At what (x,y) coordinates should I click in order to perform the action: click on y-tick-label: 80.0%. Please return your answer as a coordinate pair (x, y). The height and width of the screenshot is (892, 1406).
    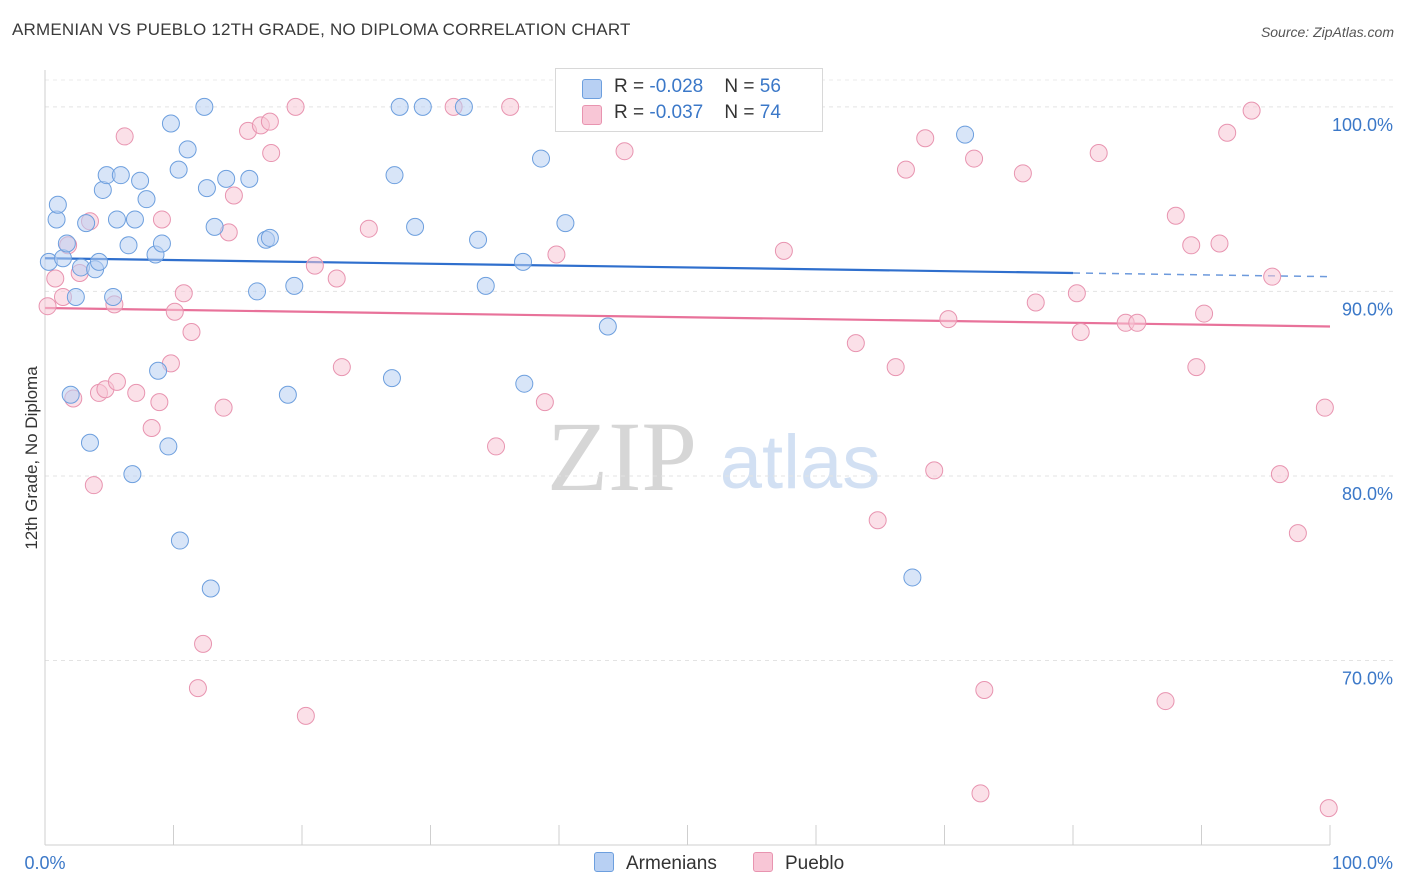
    Looking at the image, I should click on (1367, 494).